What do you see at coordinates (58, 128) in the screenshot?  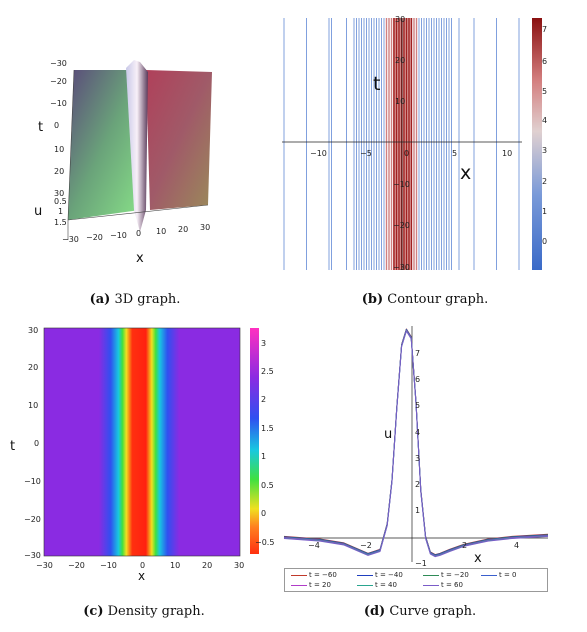 I see `t-axis-ticks: −30 −20 −10 0 10 20 30` at bounding box center [58, 128].